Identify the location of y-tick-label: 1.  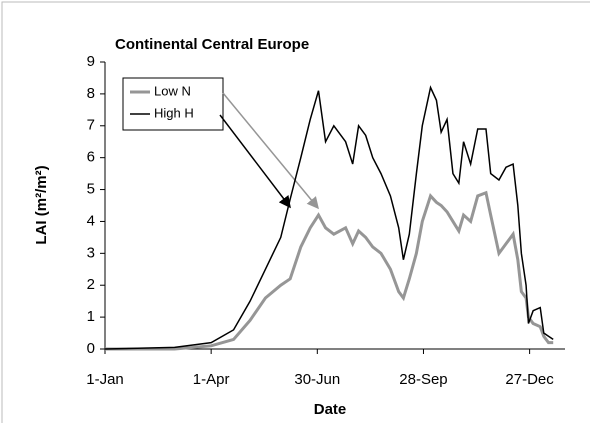
(91, 316).